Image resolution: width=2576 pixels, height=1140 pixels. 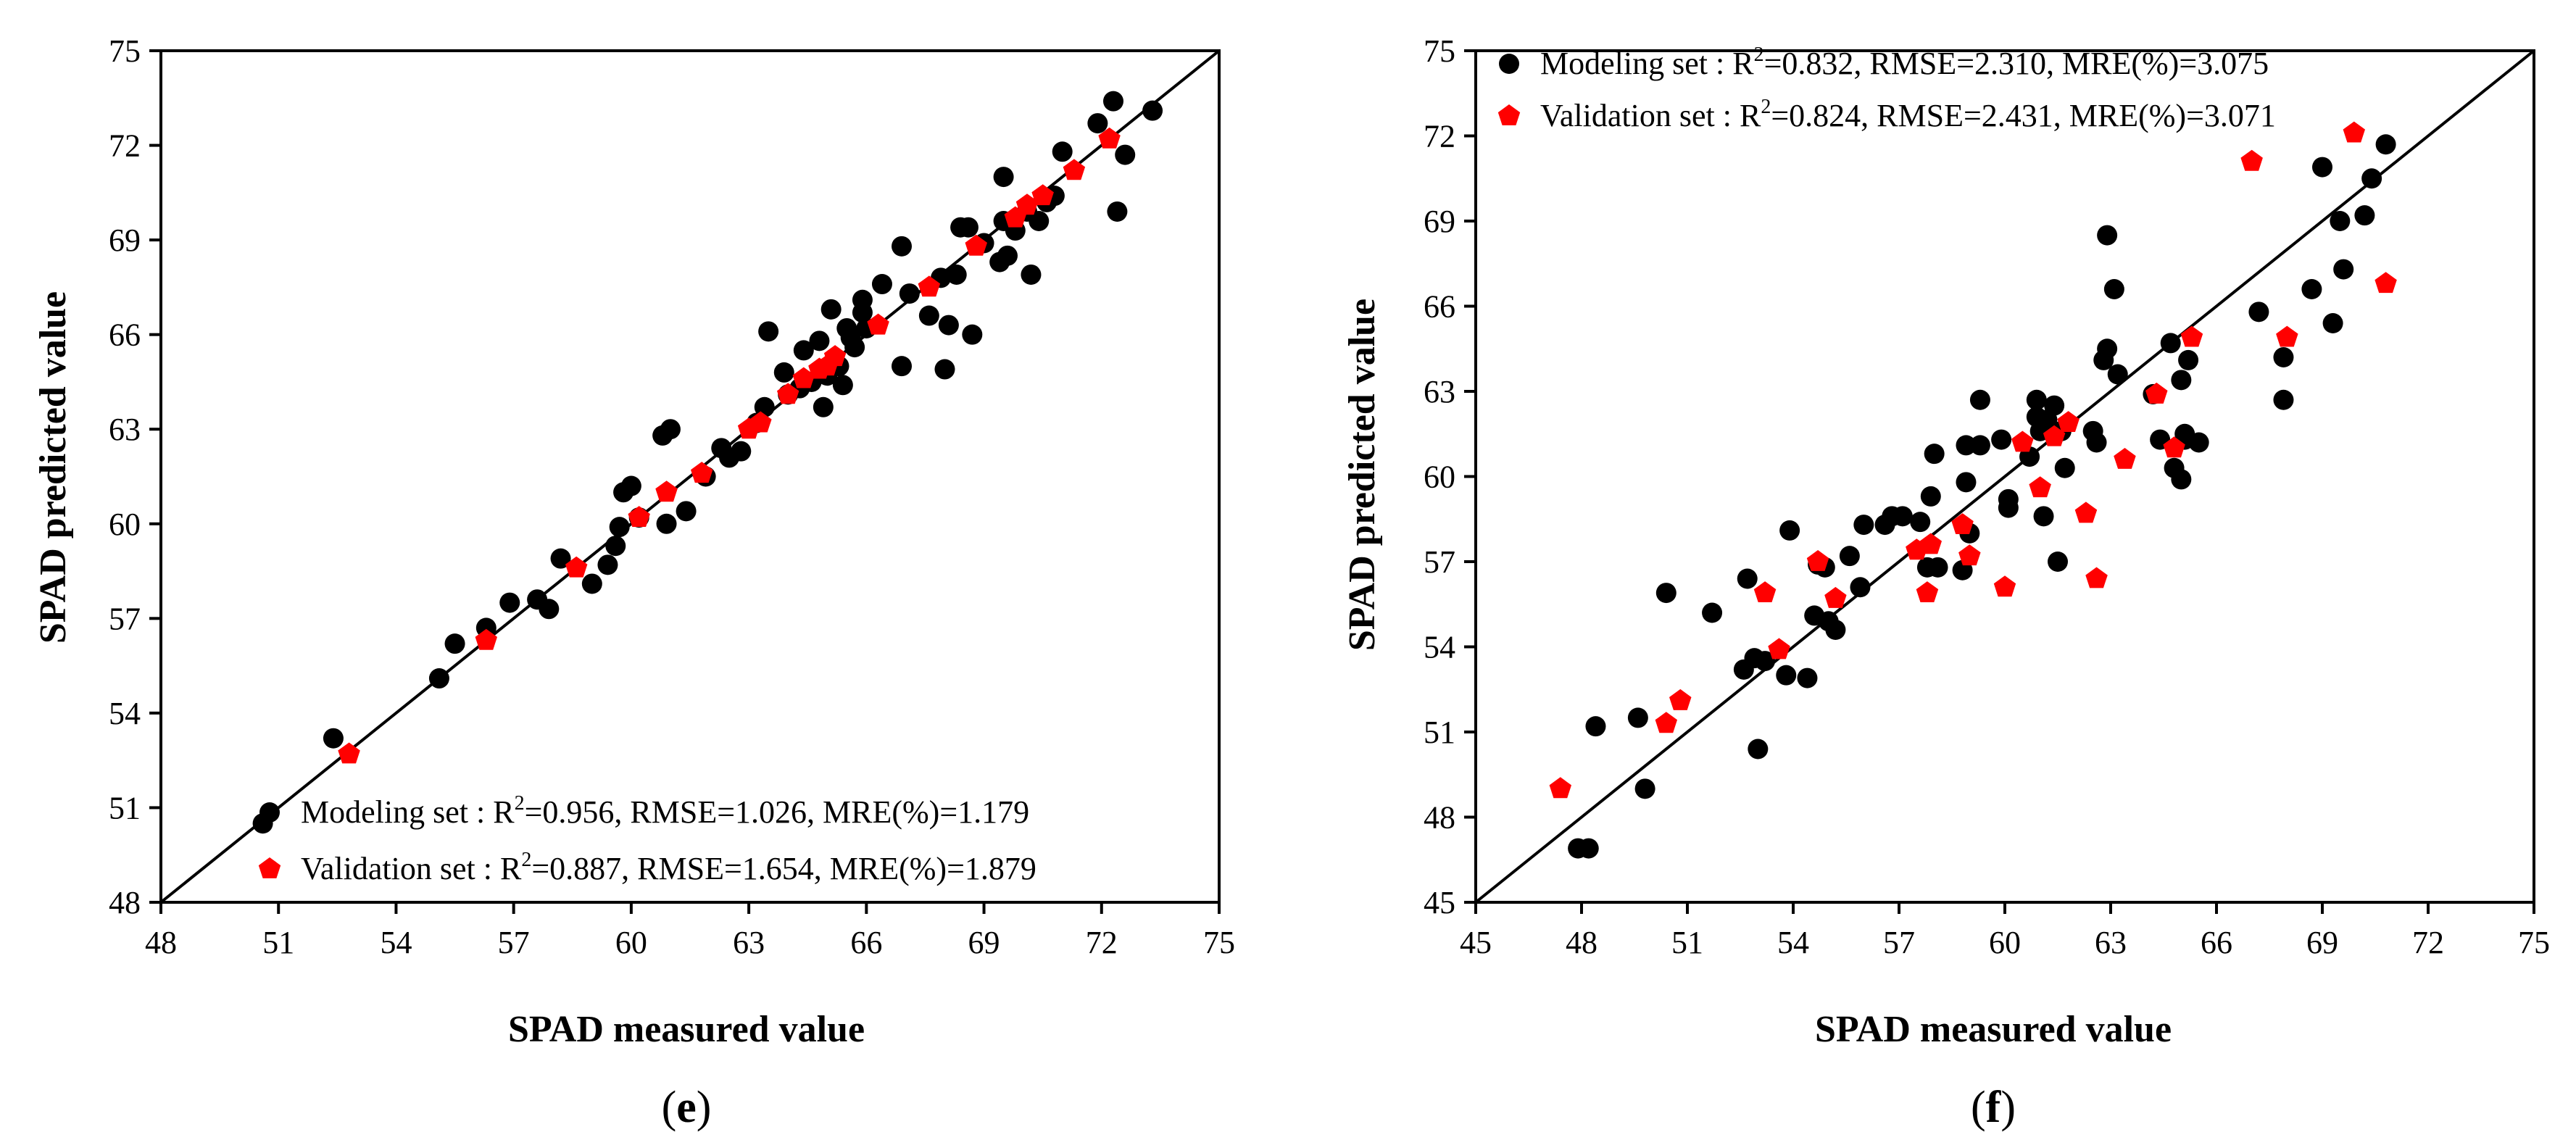 I want to click on panel-label: (f), so click(x=1993, y=1107).